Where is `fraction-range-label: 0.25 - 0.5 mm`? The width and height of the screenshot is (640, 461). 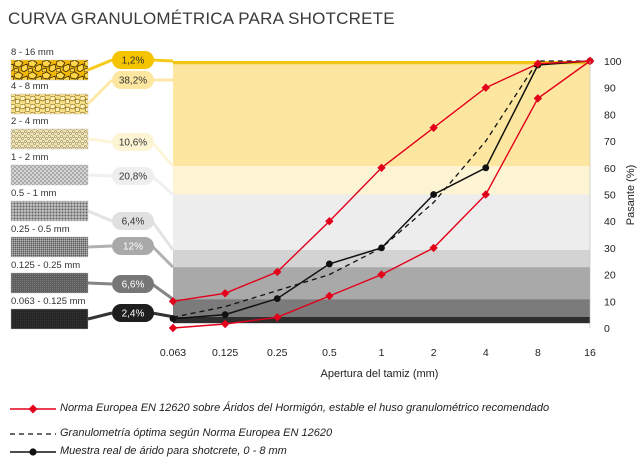
fraction-range-label: 0.25 - 0.5 mm is located at coordinates (40, 229).